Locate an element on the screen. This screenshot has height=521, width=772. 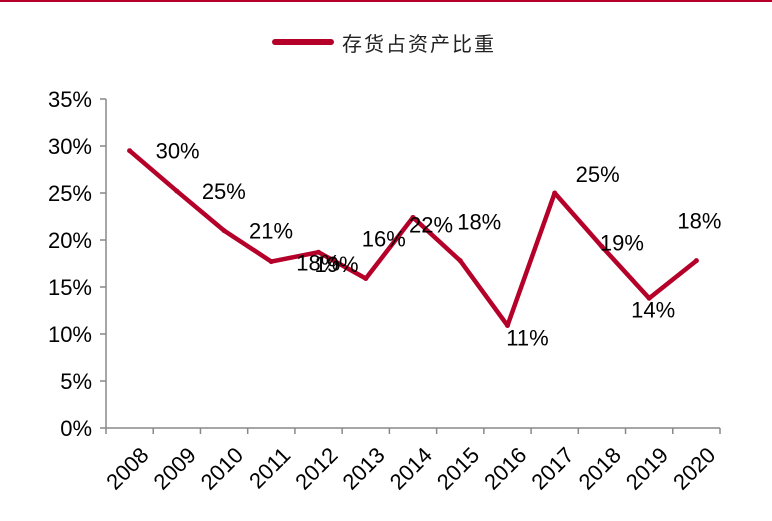
x-tick-label: 2011 is located at coordinates (269, 467).